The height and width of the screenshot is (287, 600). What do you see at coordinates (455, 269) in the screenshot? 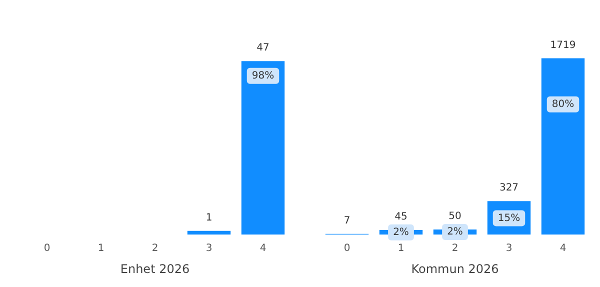
I see `x-axis-title: Kommun 2026` at bounding box center [455, 269].